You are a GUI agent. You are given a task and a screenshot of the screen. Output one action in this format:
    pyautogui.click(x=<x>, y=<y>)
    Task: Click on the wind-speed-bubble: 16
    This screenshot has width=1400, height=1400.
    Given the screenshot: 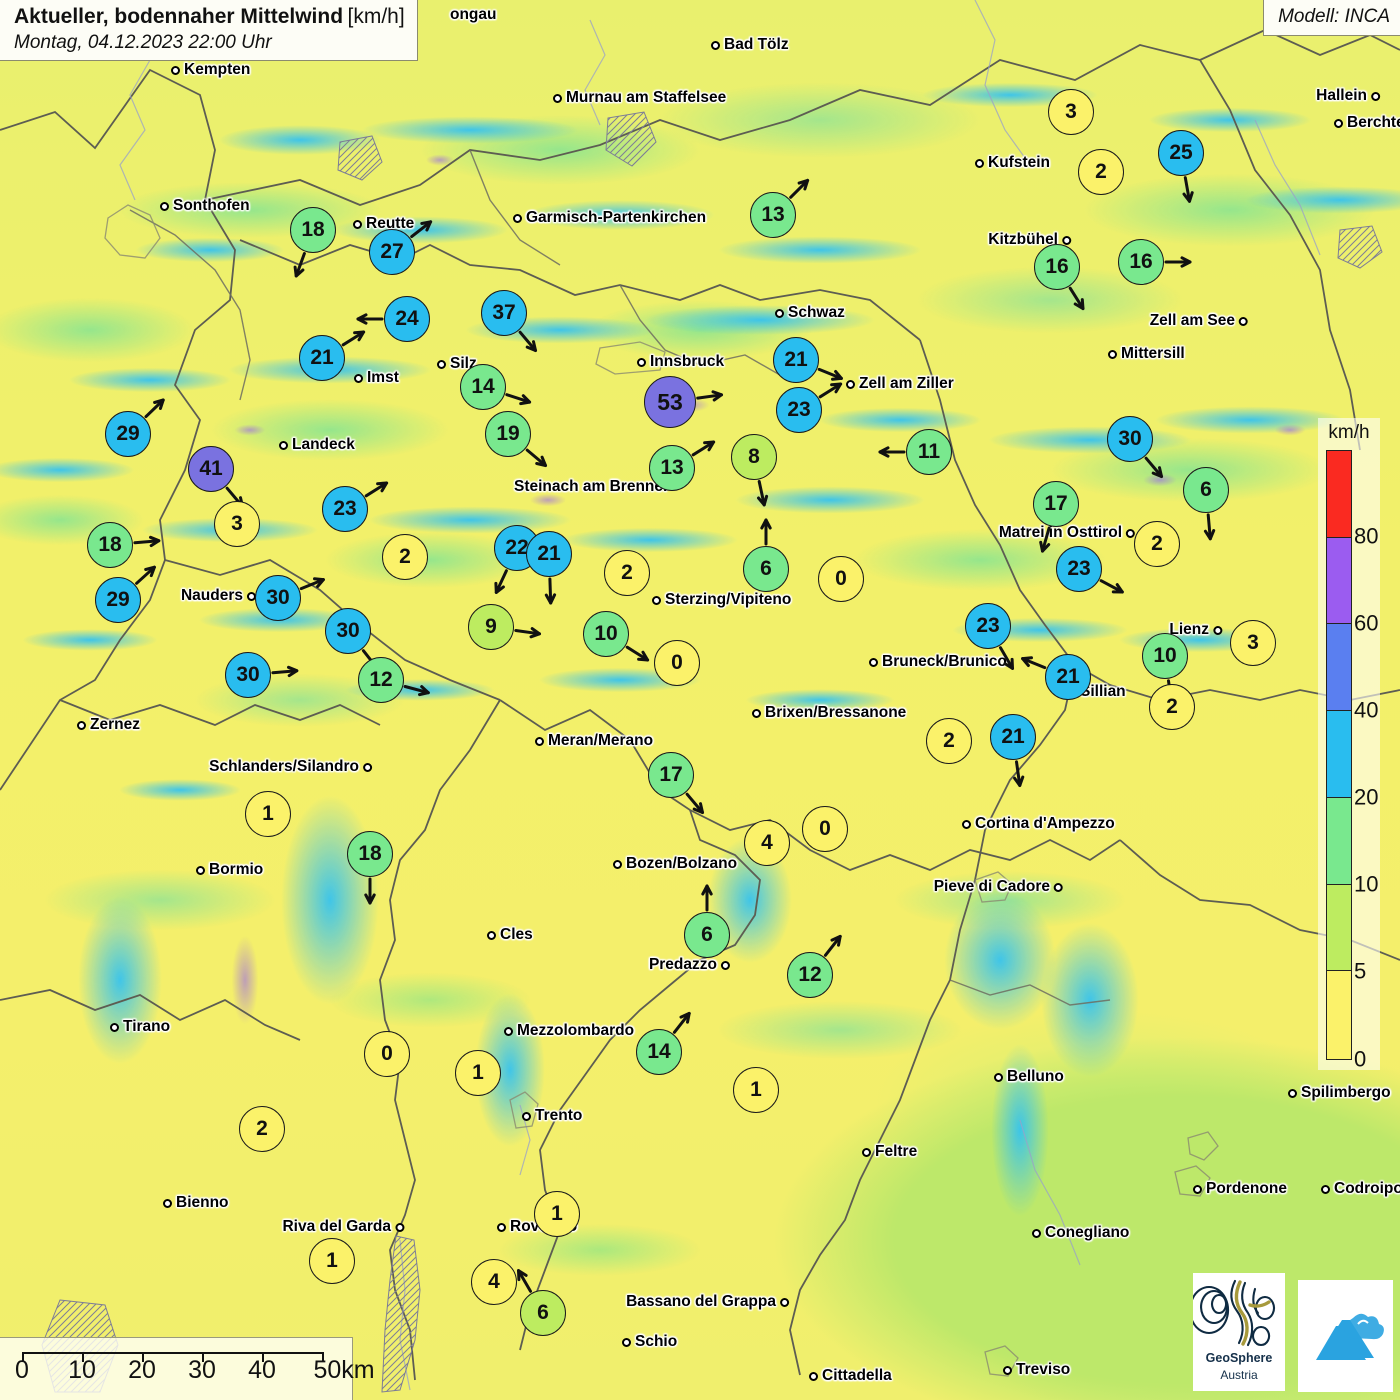 What is the action you would take?
    pyautogui.click(x=1057, y=267)
    